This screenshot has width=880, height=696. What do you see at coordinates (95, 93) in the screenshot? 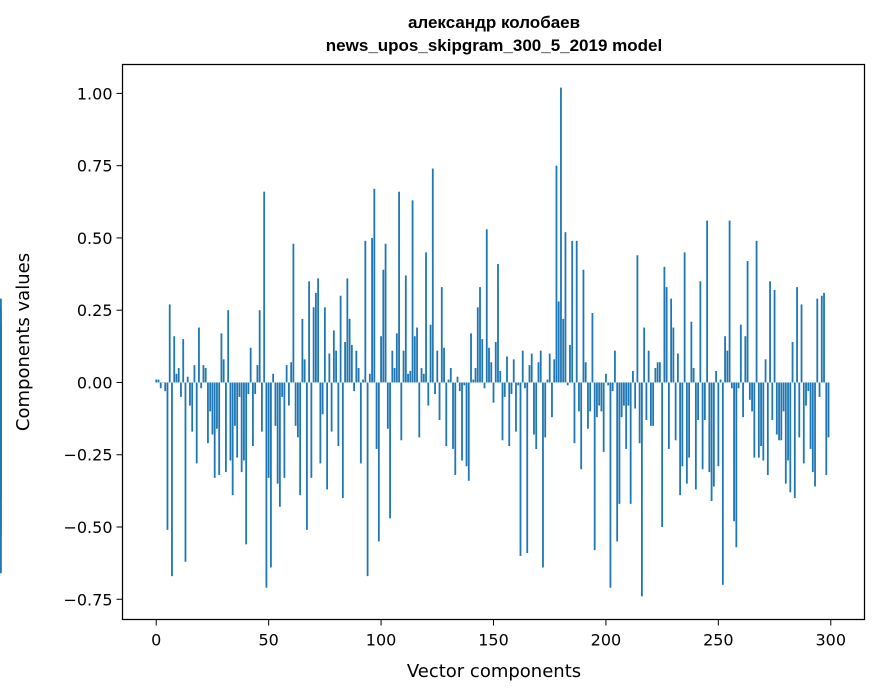
I see `y-tick-label: 1.00` at bounding box center [95, 93].